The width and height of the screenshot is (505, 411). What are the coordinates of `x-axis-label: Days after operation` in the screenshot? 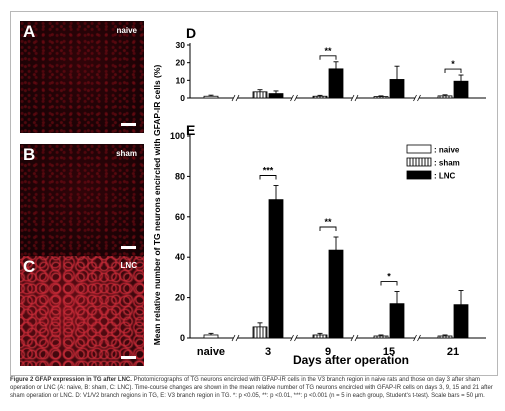 It's located at (351, 360).